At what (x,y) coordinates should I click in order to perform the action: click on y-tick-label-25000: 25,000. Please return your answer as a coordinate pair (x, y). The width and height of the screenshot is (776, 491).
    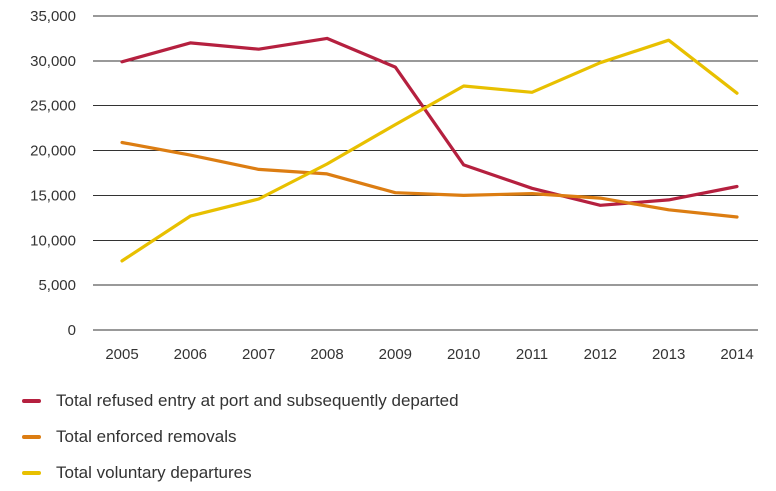
    Looking at the image, I should click on (53, 106).